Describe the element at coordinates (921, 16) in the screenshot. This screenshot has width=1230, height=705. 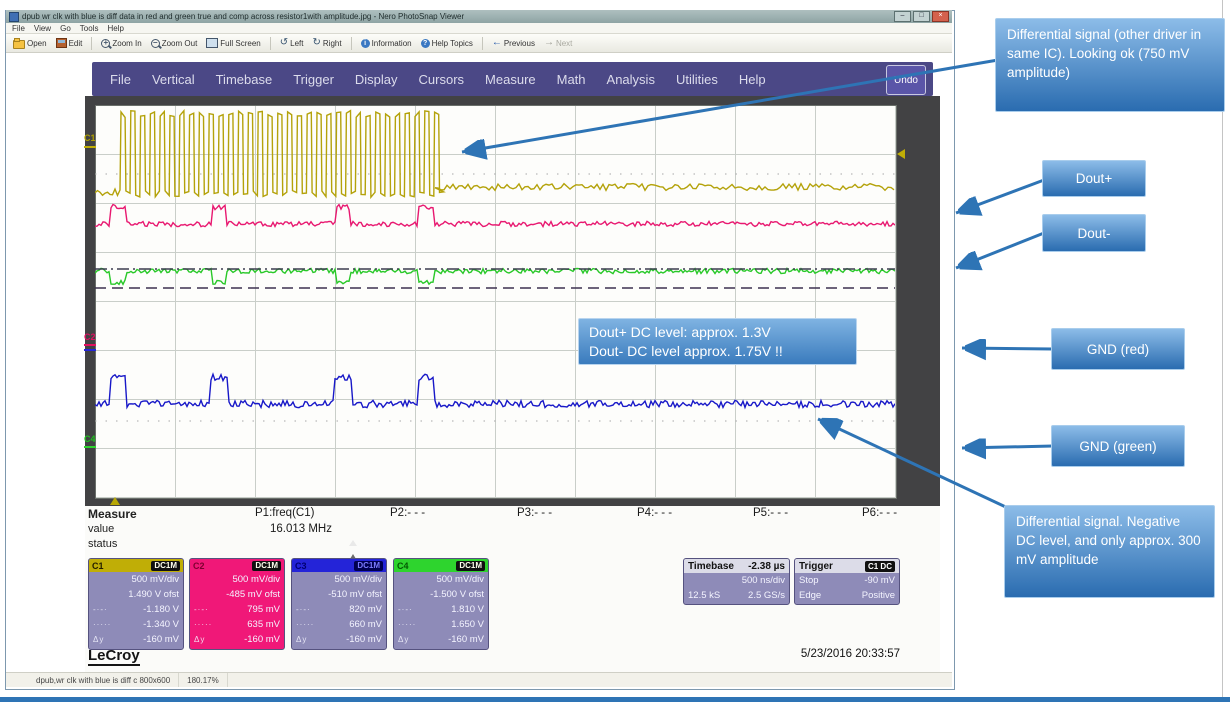
I see `maximize-button: □` at that location.